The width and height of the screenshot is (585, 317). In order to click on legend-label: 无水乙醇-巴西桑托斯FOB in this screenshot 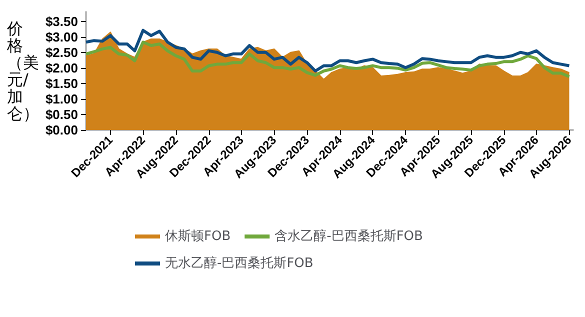, I will do `click(239, 263)`.